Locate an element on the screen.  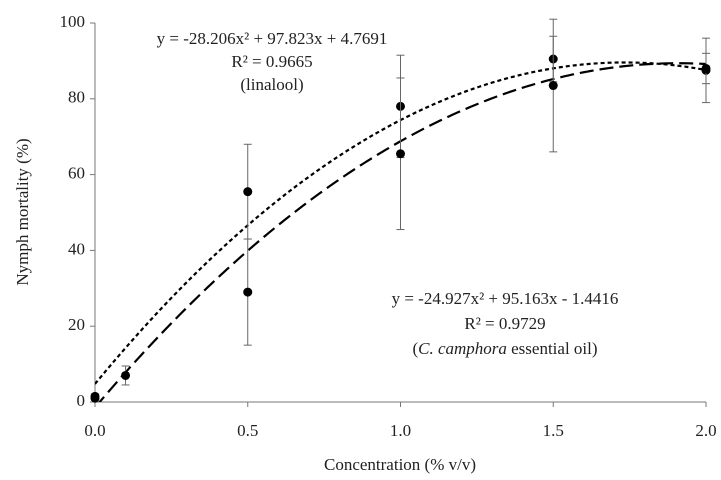
fit-label-text: (linalool) is located at coordinates (271, 84).